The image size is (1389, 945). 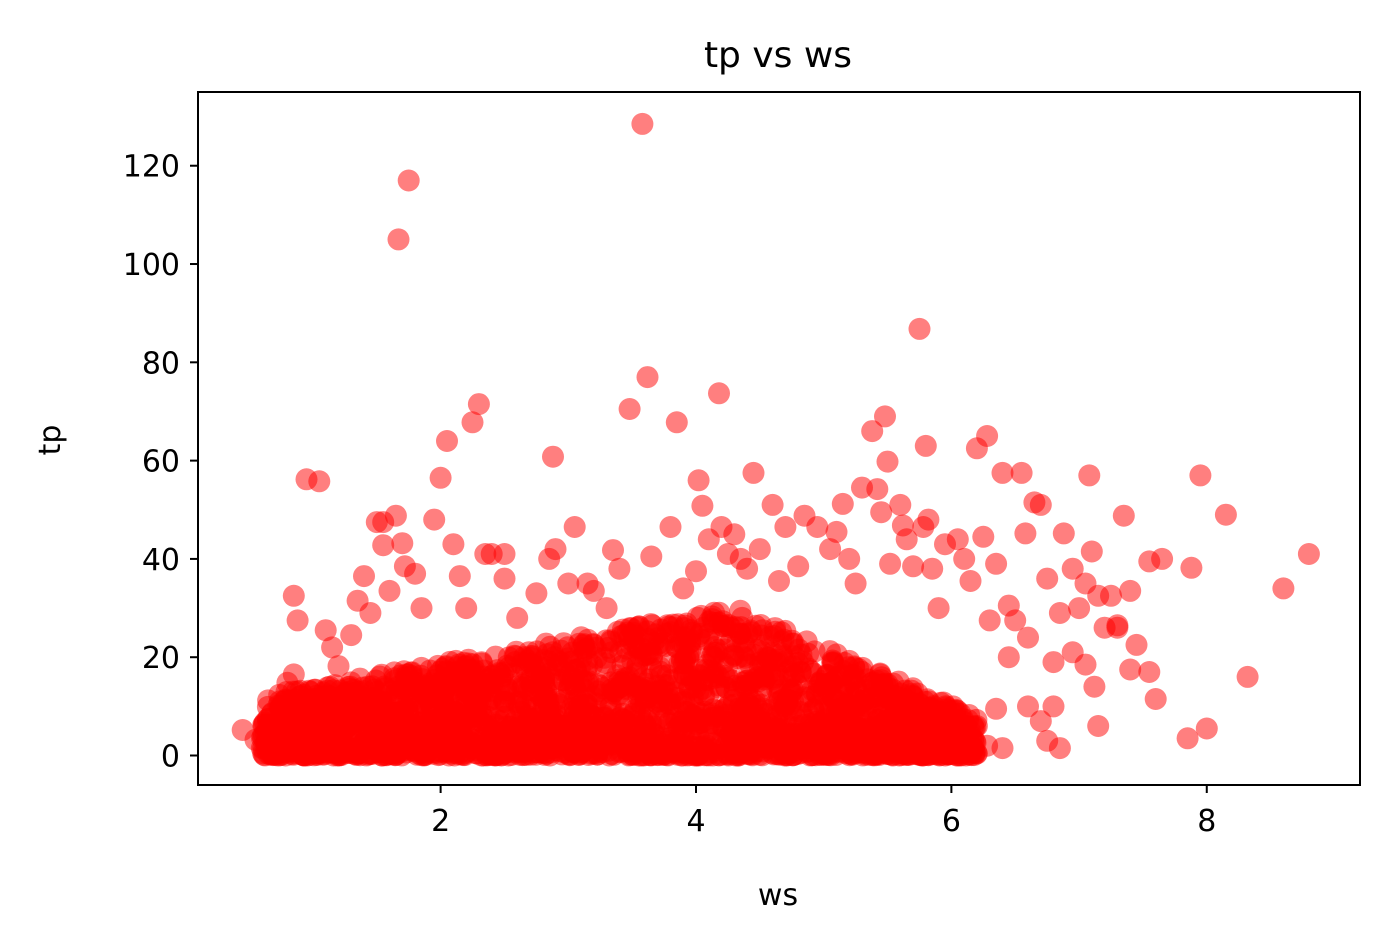 I want to click on chart-title: tp vs ws, so click(x=778, y=55).